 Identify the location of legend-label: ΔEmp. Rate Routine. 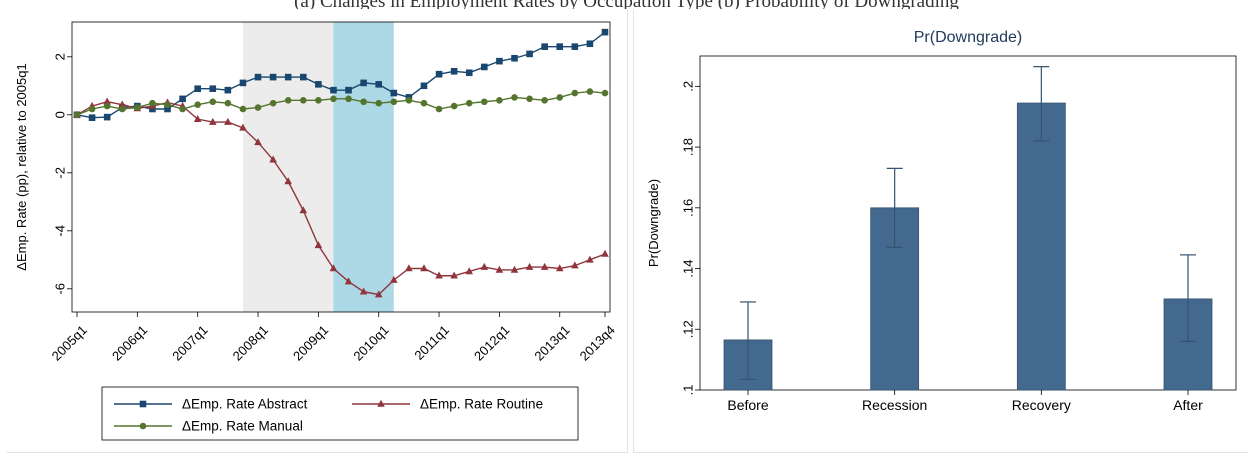
(481, 404).